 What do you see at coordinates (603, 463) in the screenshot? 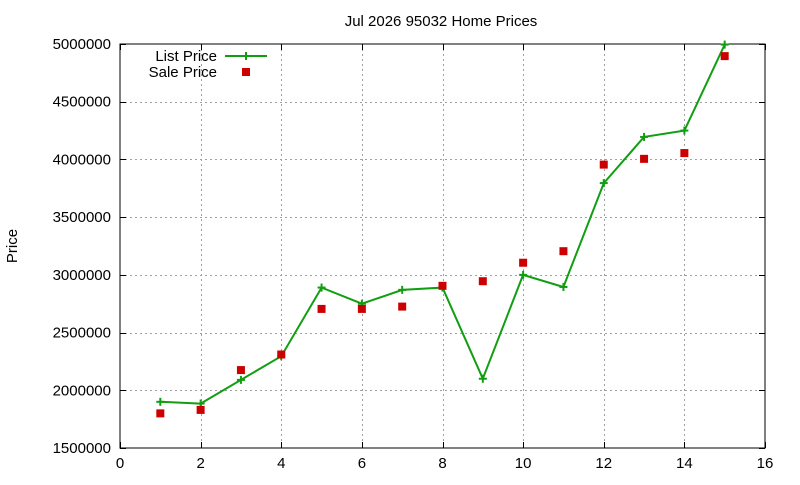
I see `x-tick-label: 12` at bounding box center [603, 463].